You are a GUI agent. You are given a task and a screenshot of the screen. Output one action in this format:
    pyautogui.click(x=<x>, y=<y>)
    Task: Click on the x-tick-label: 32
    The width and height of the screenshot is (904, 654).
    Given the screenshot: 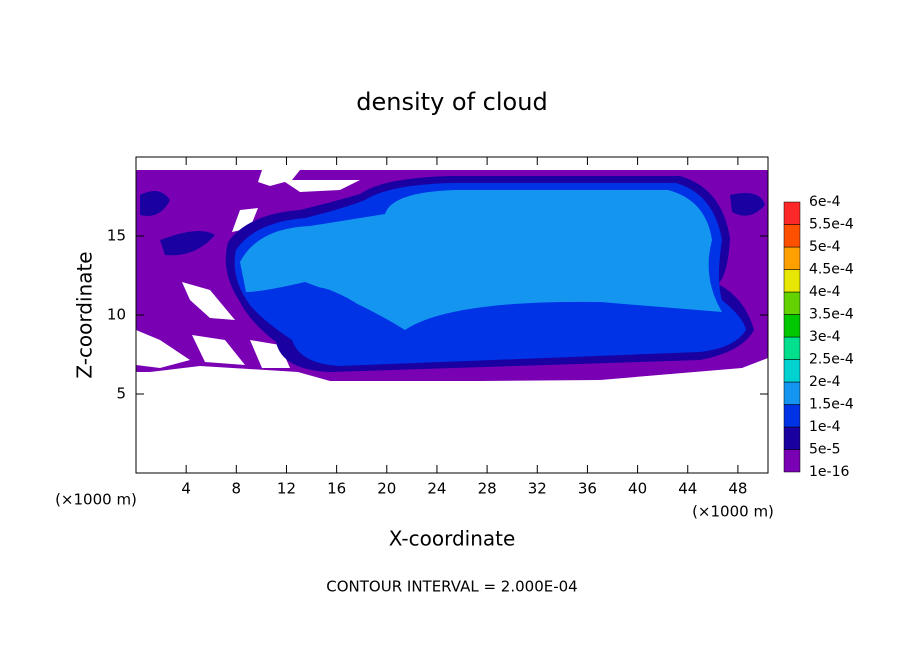 What is the action you would take?
    pyautogui.click(x=537, y=489)
    